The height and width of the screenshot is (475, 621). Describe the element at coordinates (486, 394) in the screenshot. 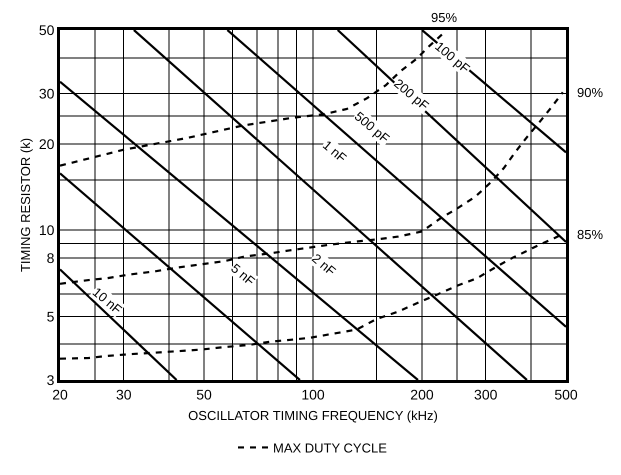

I see `x-tick-label: 300` at that location.